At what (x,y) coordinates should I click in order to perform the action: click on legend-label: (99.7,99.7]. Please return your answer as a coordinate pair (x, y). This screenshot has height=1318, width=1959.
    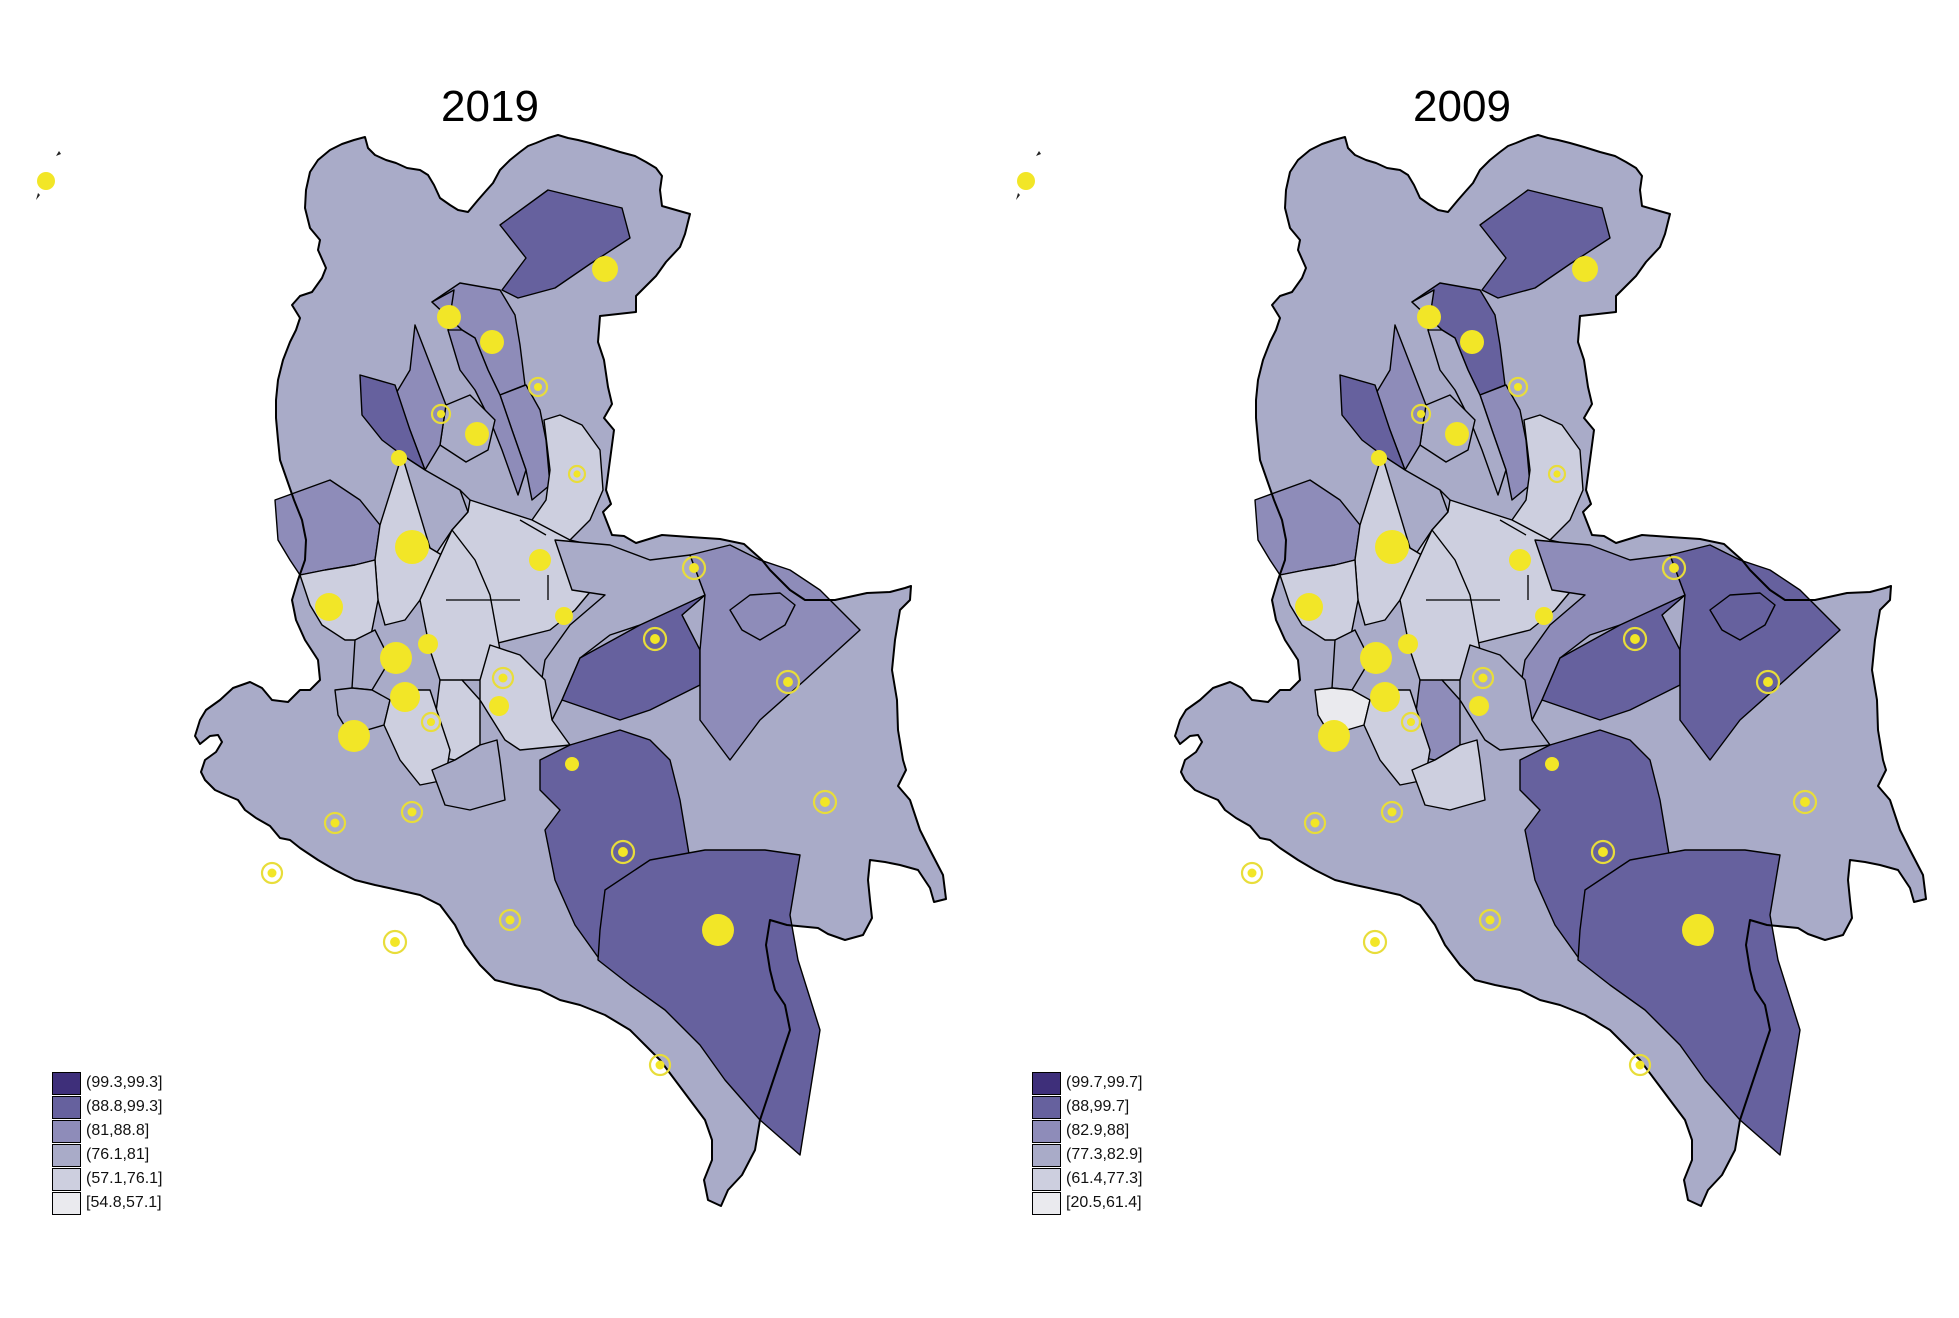
    Looking at the image, I should click on (1104, 1082).